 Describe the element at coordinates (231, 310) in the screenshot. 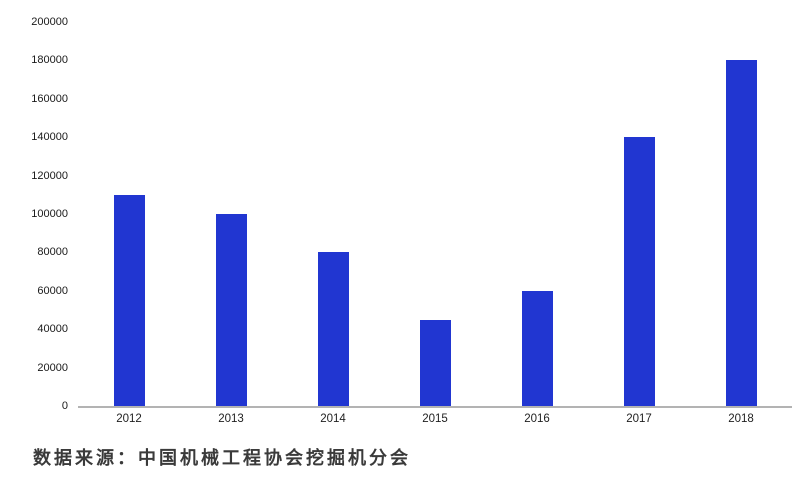

I see `bar-2013` at that location.